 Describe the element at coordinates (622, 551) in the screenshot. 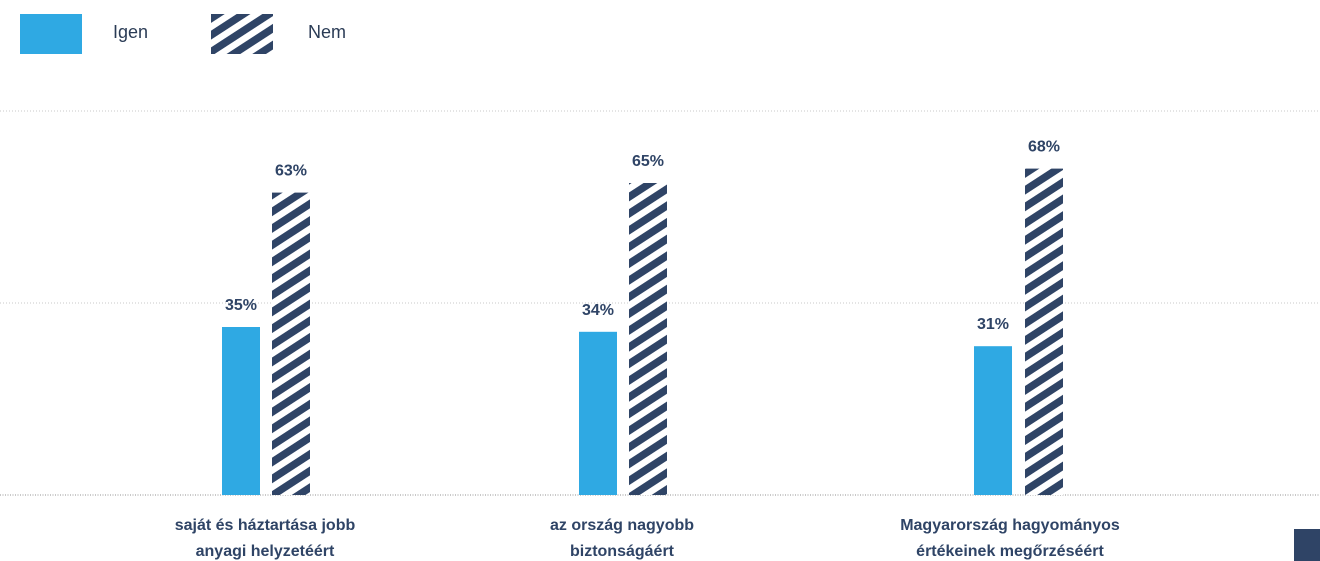

I see `category-label-1-line-1: biztonságáért` at that location.